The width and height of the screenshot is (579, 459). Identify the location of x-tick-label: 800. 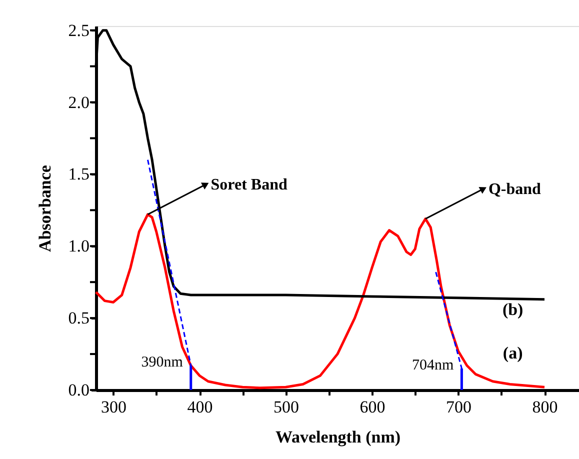
(545, 407).